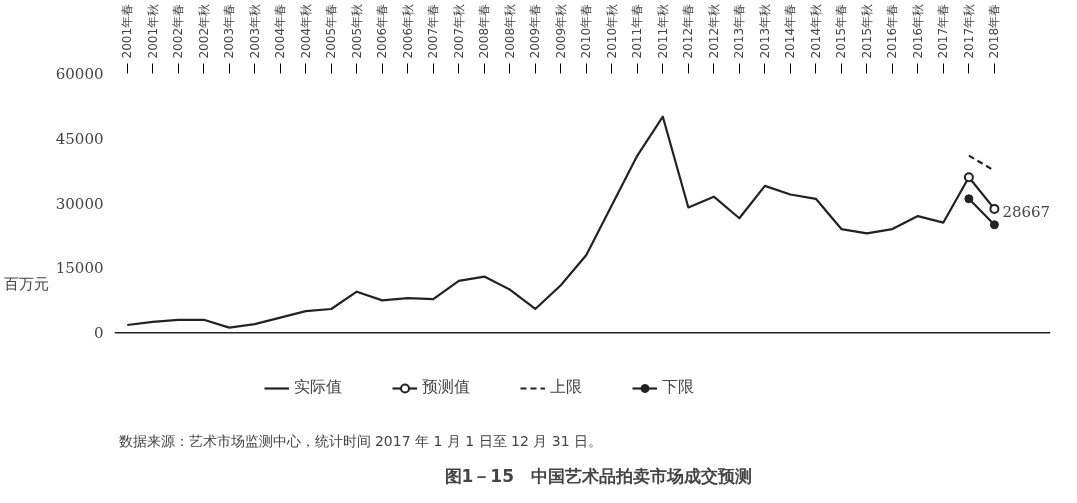 The width and height of the screenshot is (1077, 503). What do you see at coordinates (356, 31) in the screenshot?
I see `x-tick-label: 2005年秋` at bounding box center [356, 31].